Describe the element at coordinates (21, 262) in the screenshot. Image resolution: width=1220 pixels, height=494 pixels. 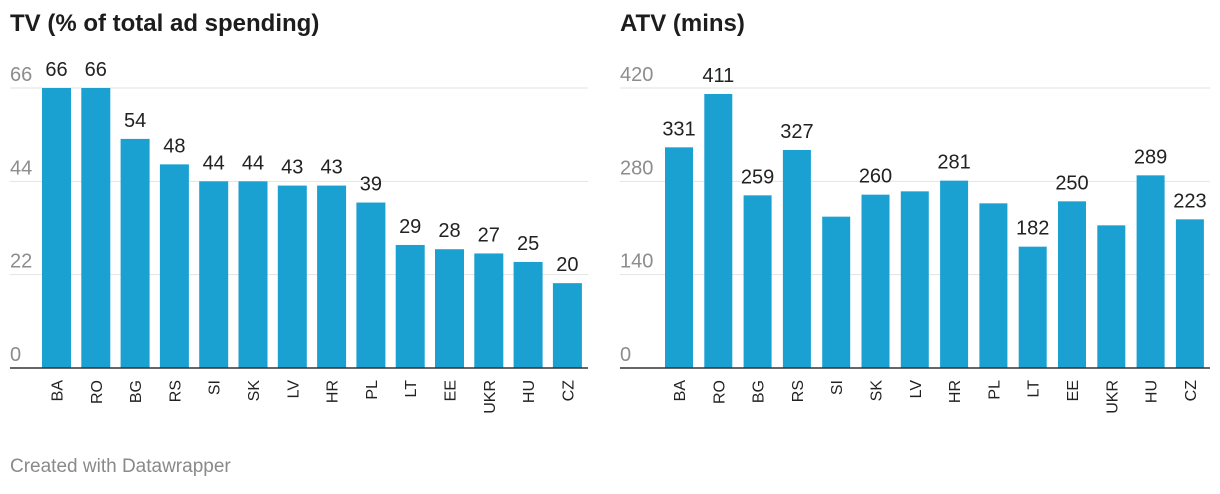
I see `y-tick-label: 22` at that location.